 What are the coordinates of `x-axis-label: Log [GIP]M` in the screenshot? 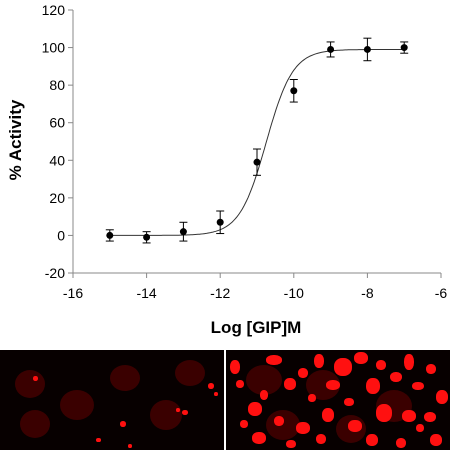 It's located at (256, 327).